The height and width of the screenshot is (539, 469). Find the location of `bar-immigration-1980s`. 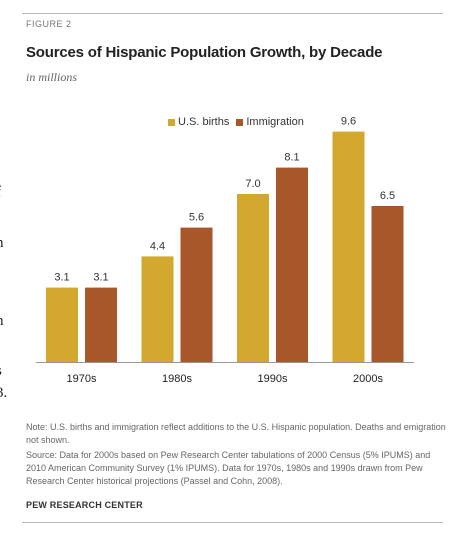

bar-immigration-1980s is located at coordinates (196, 294).